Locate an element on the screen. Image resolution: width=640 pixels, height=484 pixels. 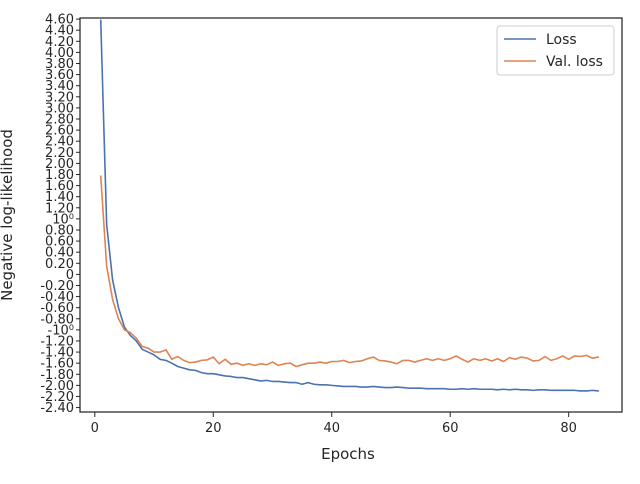
x-tick-label: 60 is located at coordinates (450, 428).